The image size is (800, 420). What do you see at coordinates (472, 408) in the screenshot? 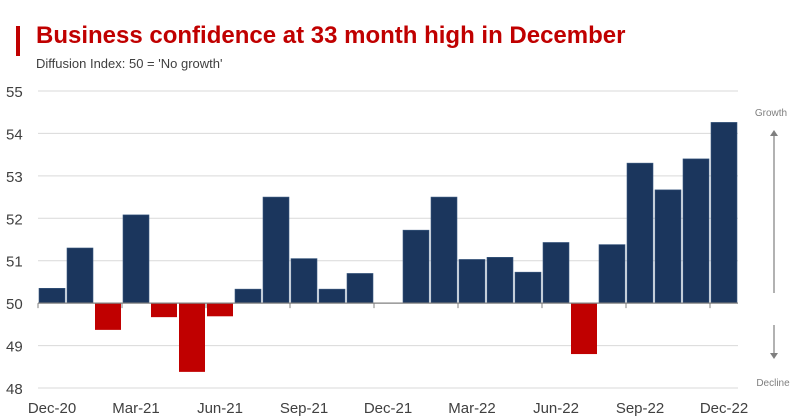
I see `x-tick-label: Mar-22` at bounding box center [472, 408].